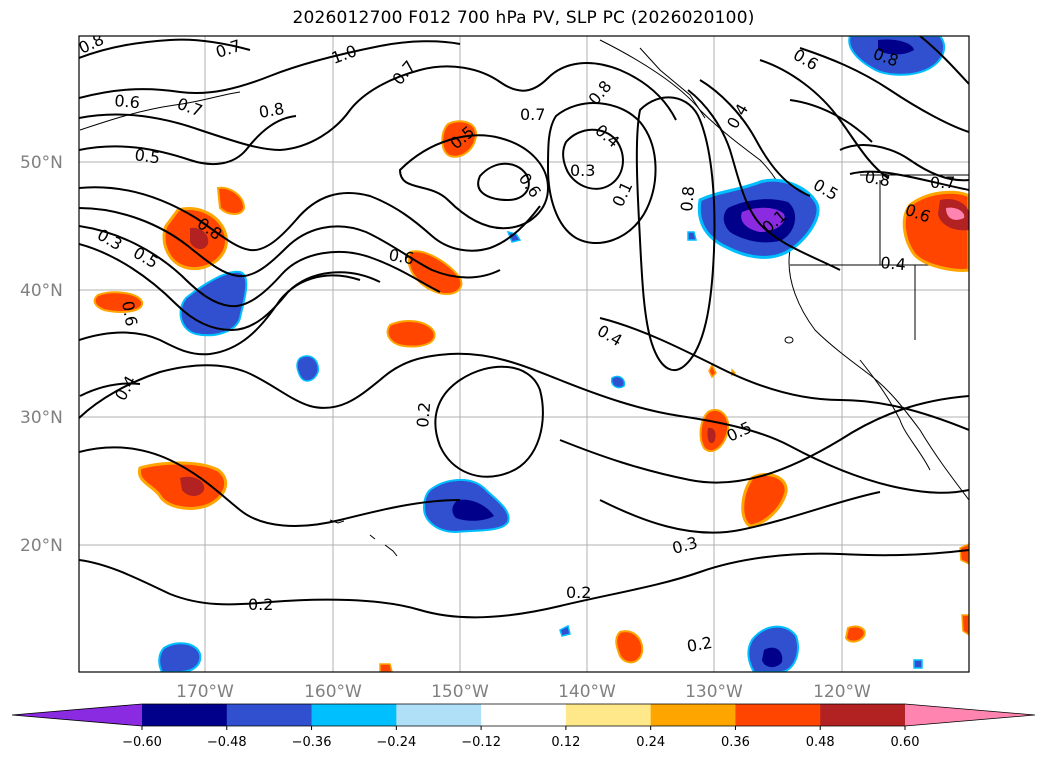  Describe the element at coordinates (396, 742) in the screenshot. I see `colorbar-tick-label: −0.24` at that location.